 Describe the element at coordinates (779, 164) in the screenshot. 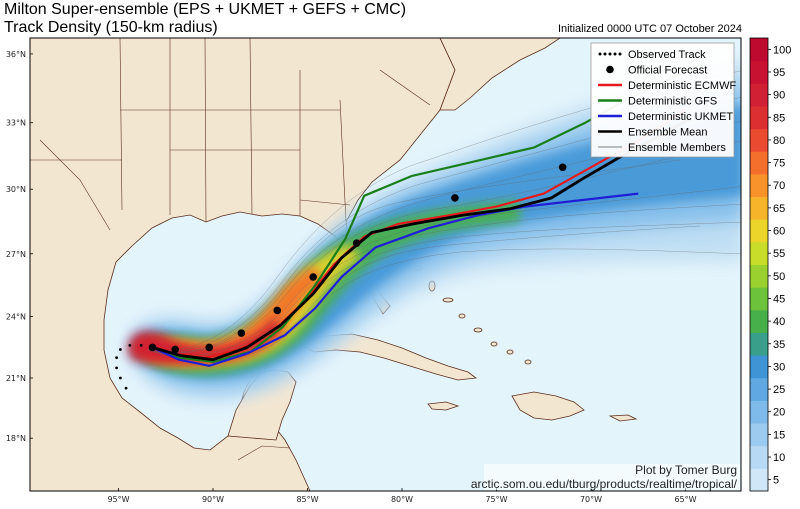

I see `colorbar-tick-label: 75` at that location.